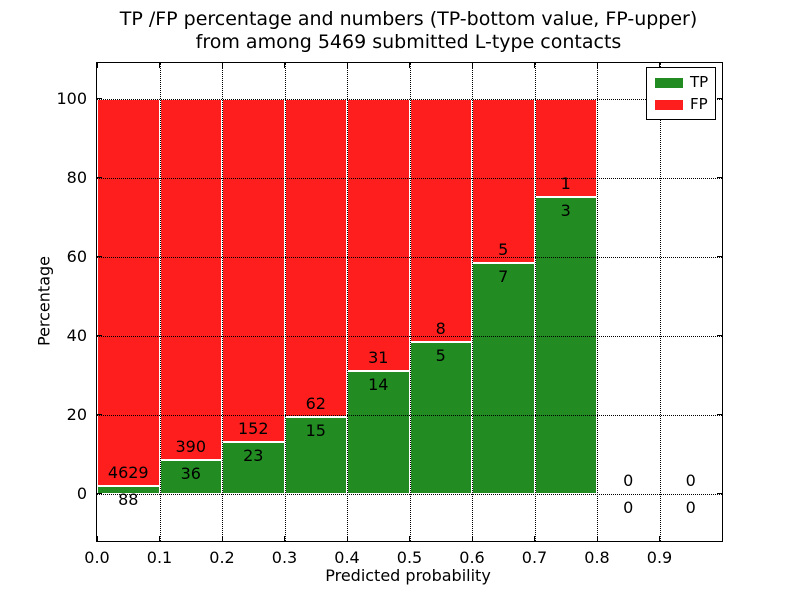  Describe the element at coordinates (597, 557) in the screenshot. I see `x-tick-label: 0.8` at that location.